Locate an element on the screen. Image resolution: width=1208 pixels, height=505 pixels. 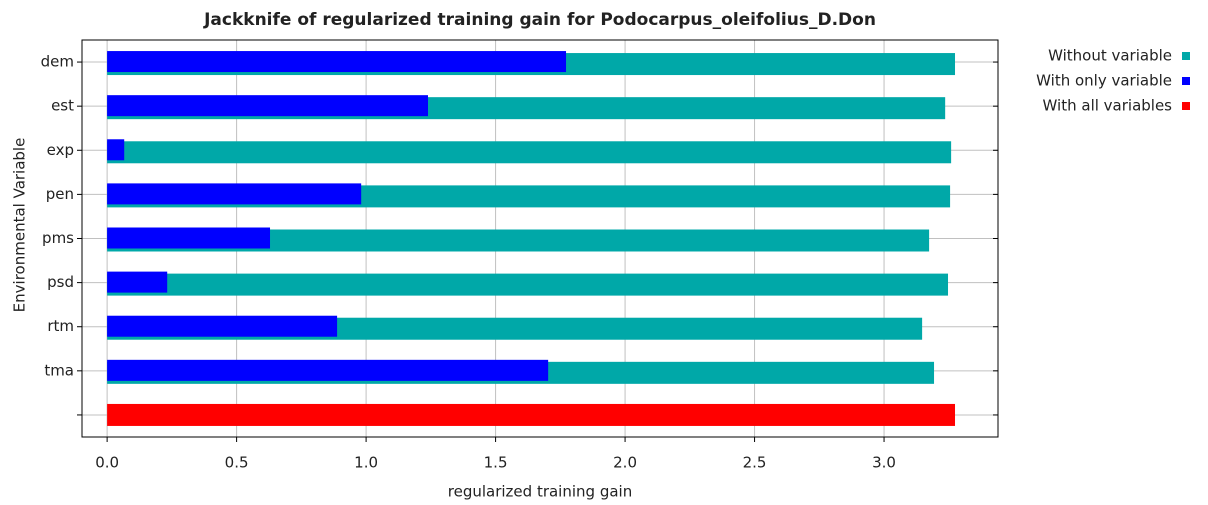
y-axis-label: Environmental Variable is located at coordinates (20, 225).